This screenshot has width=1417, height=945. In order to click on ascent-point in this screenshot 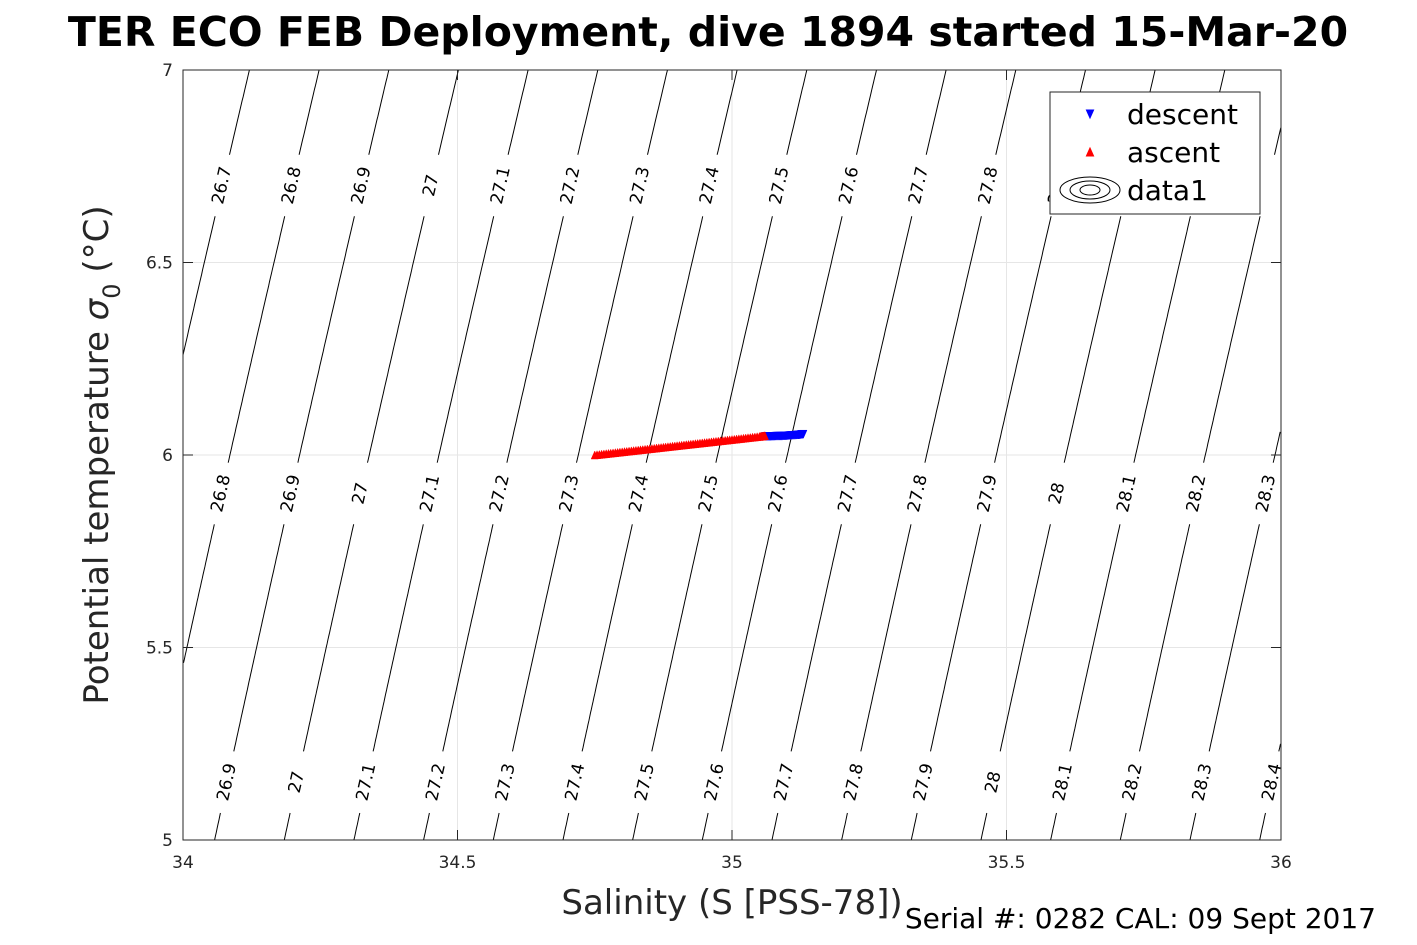, I will do `click(764, 435)`.